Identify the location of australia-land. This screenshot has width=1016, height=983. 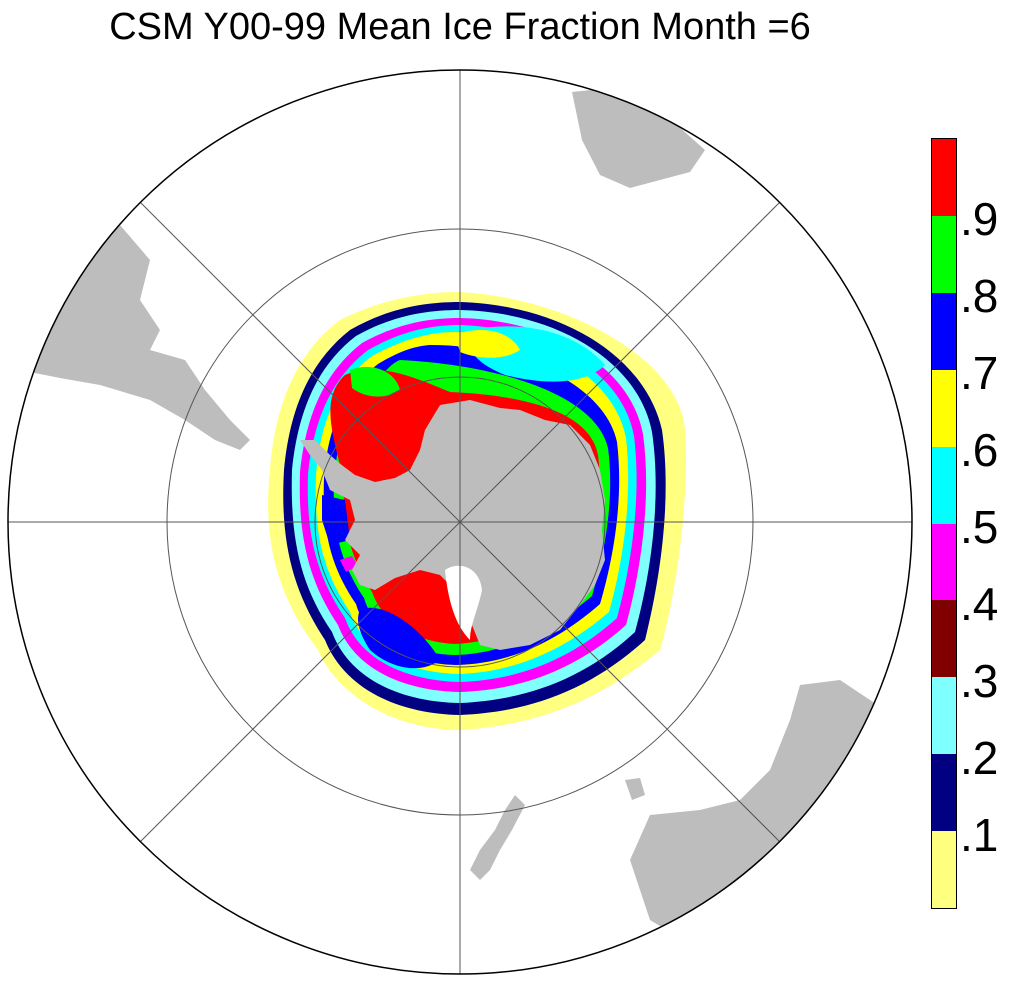
(771, 815).